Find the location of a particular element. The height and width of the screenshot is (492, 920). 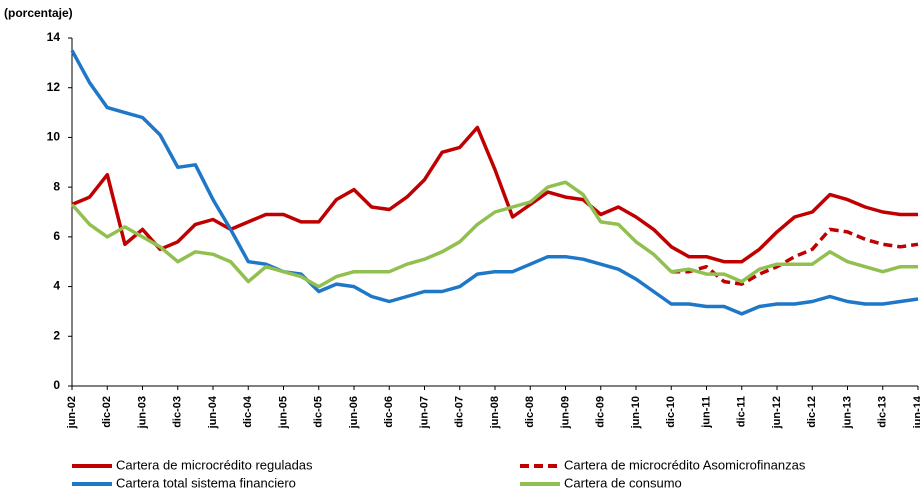

y-tick-label: 4 is located at coordinates (56, 286).